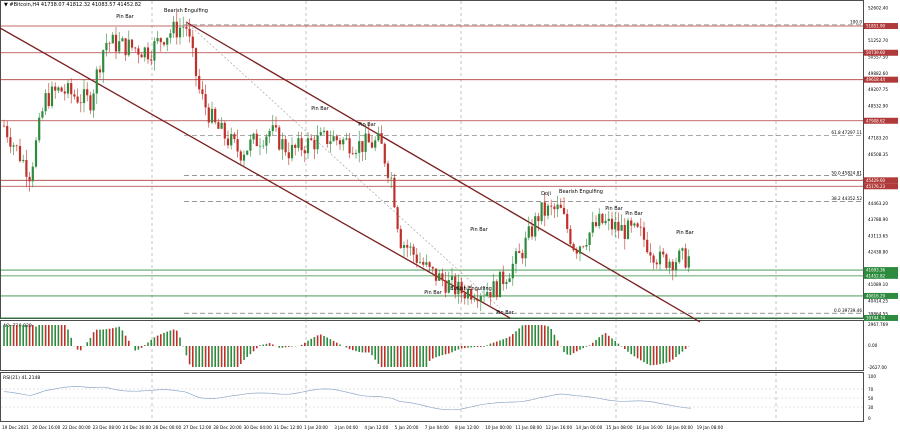  What do you see at coordinates (872, 376) in the screenshot?
I see `rsi-scale-100: 100` at bounding box center [872, 376].